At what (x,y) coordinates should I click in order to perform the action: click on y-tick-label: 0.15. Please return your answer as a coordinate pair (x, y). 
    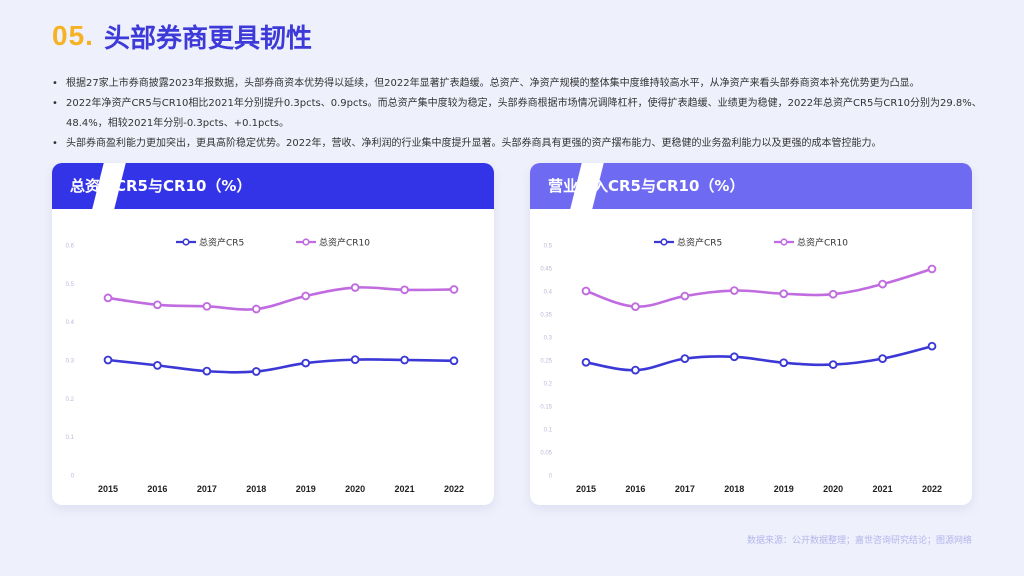
    Looking at the image, I should click on (546, 408).